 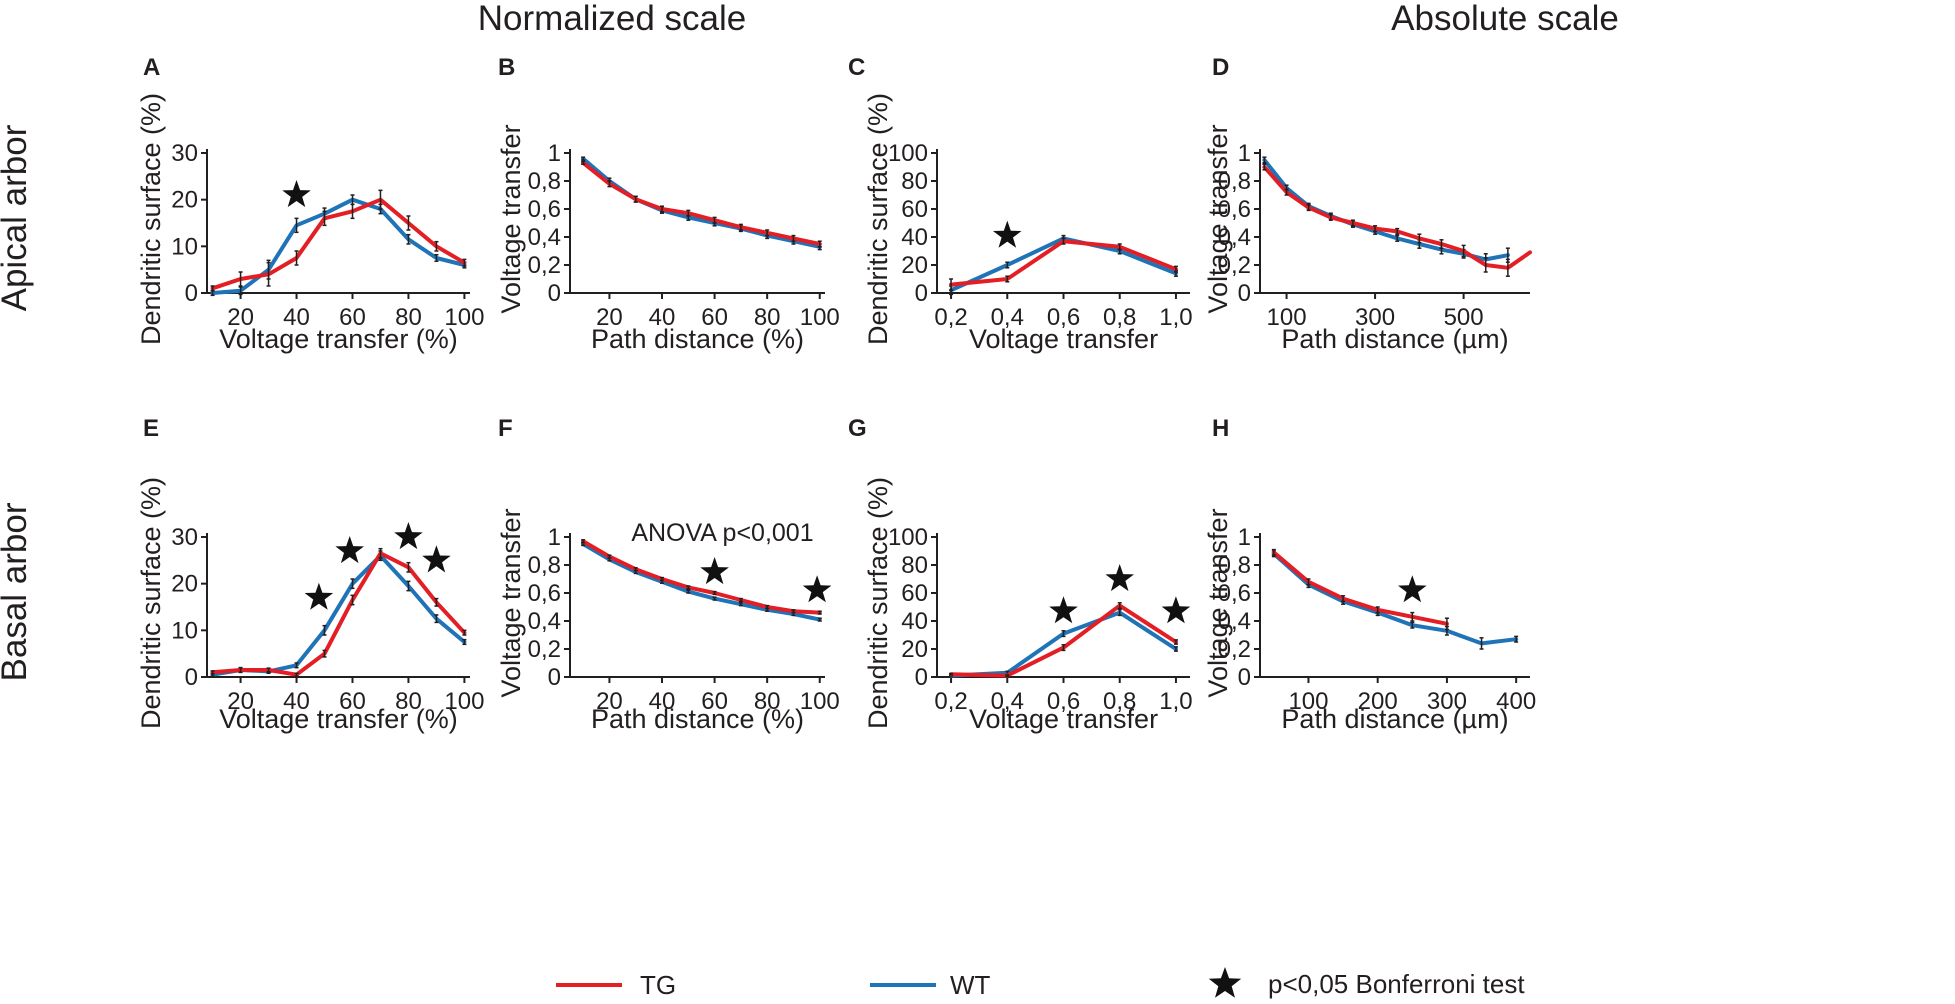 I want to click on legend-label-wt: WT, so click(x=970, y=985).